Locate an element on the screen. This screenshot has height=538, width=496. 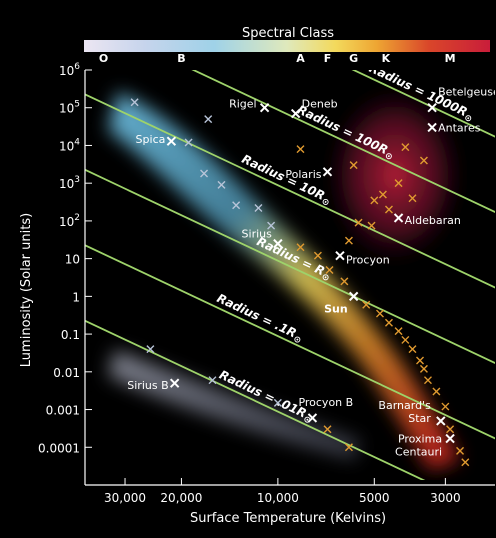
y-axis-label: Luminosity (Solar units) is located at coordinates (26, 290).